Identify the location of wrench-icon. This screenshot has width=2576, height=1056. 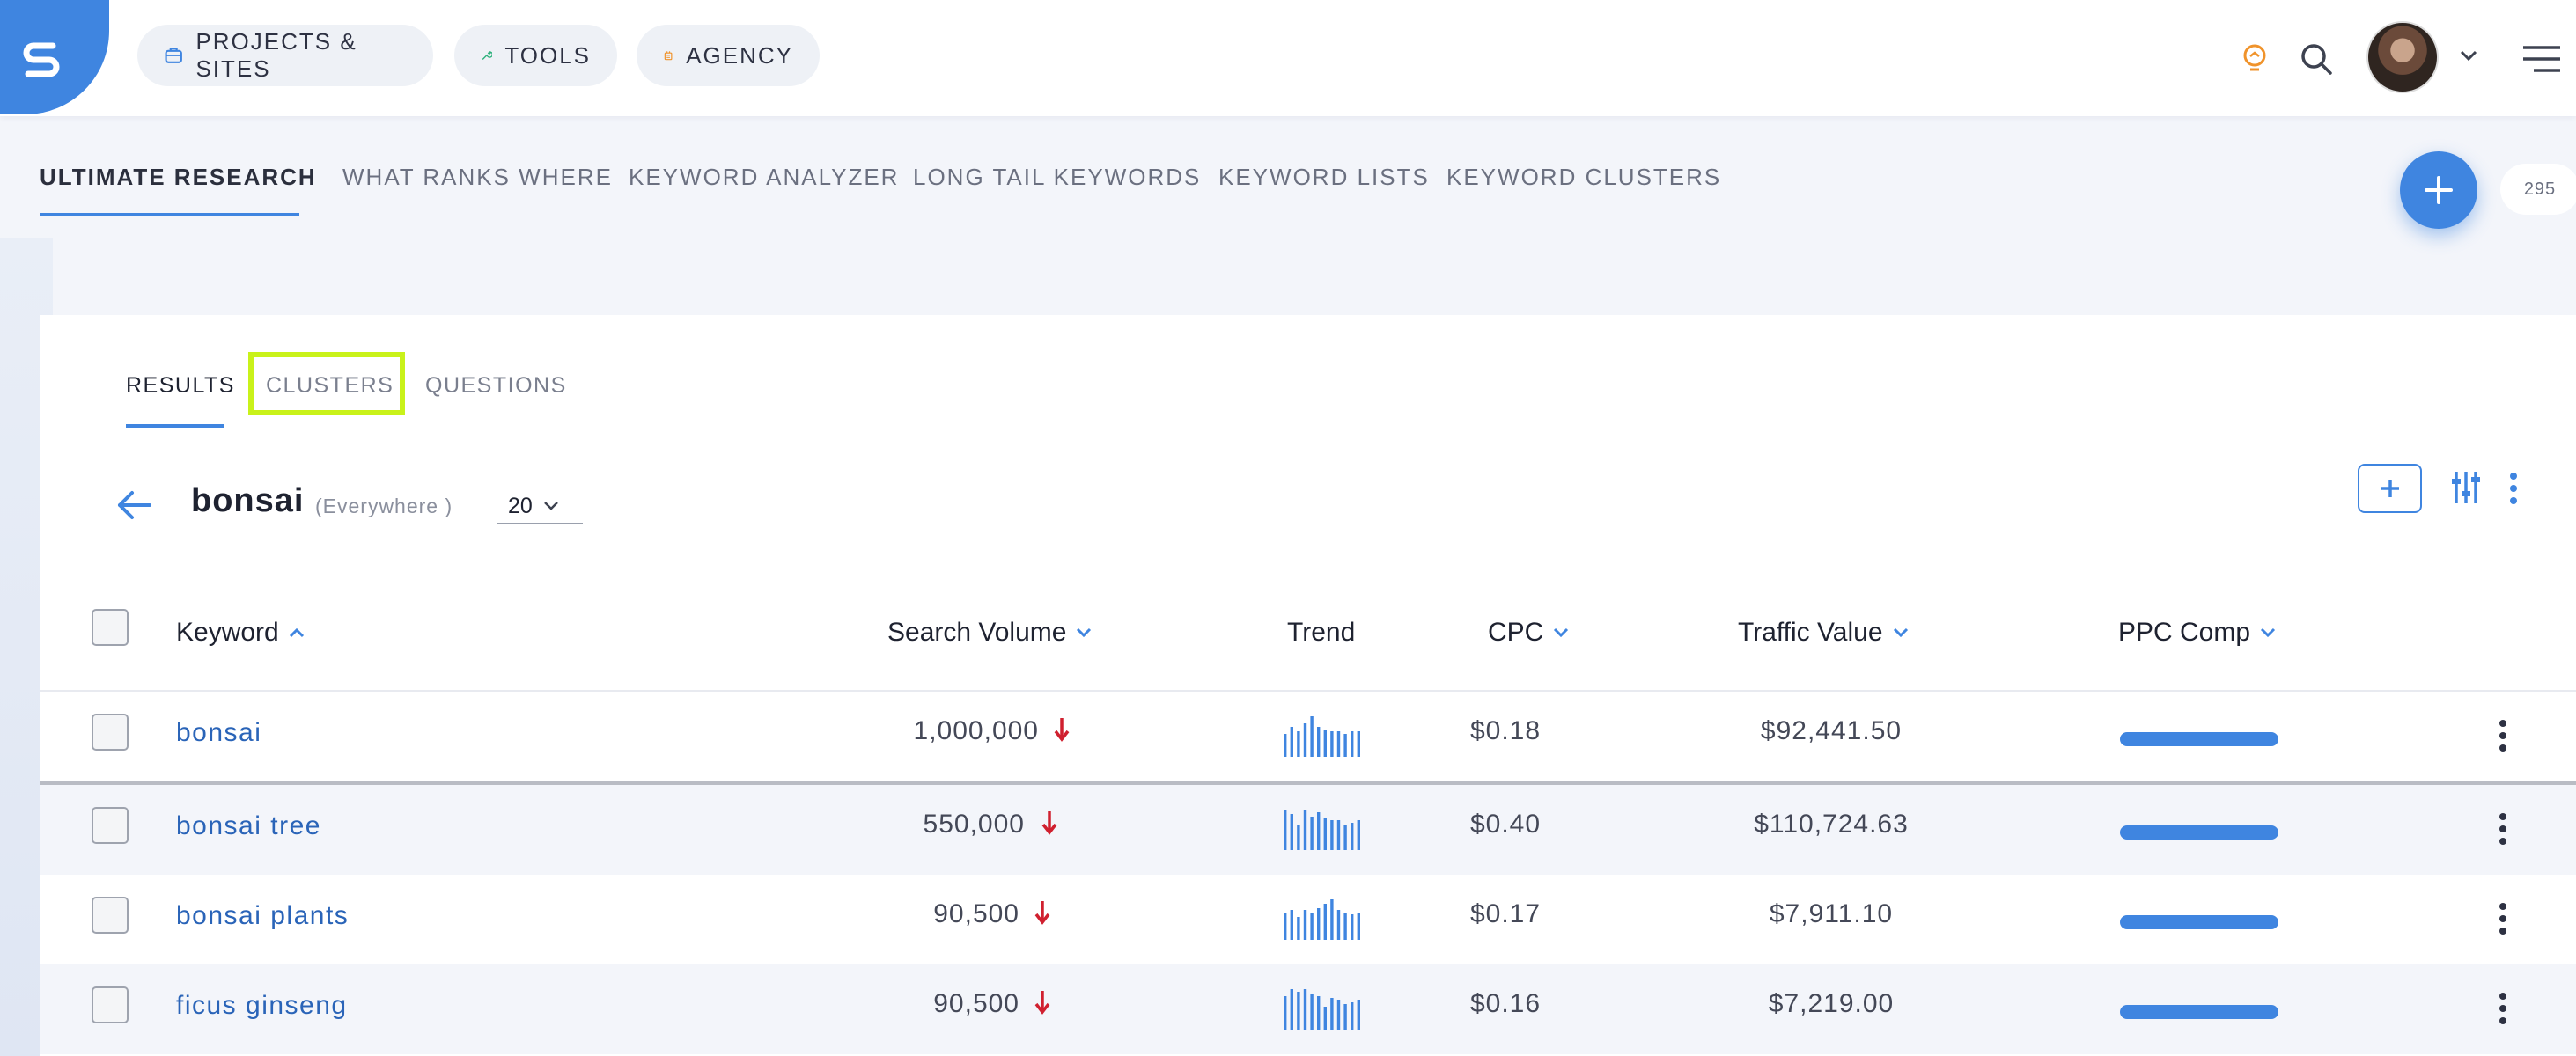
(487, 56).